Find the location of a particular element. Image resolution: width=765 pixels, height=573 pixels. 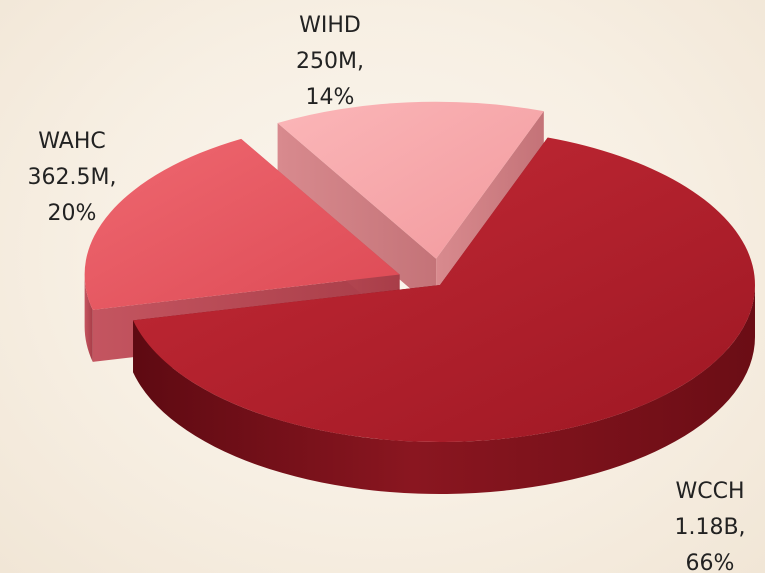

data-label-value: 250M, is located at coordinates (330, 61).